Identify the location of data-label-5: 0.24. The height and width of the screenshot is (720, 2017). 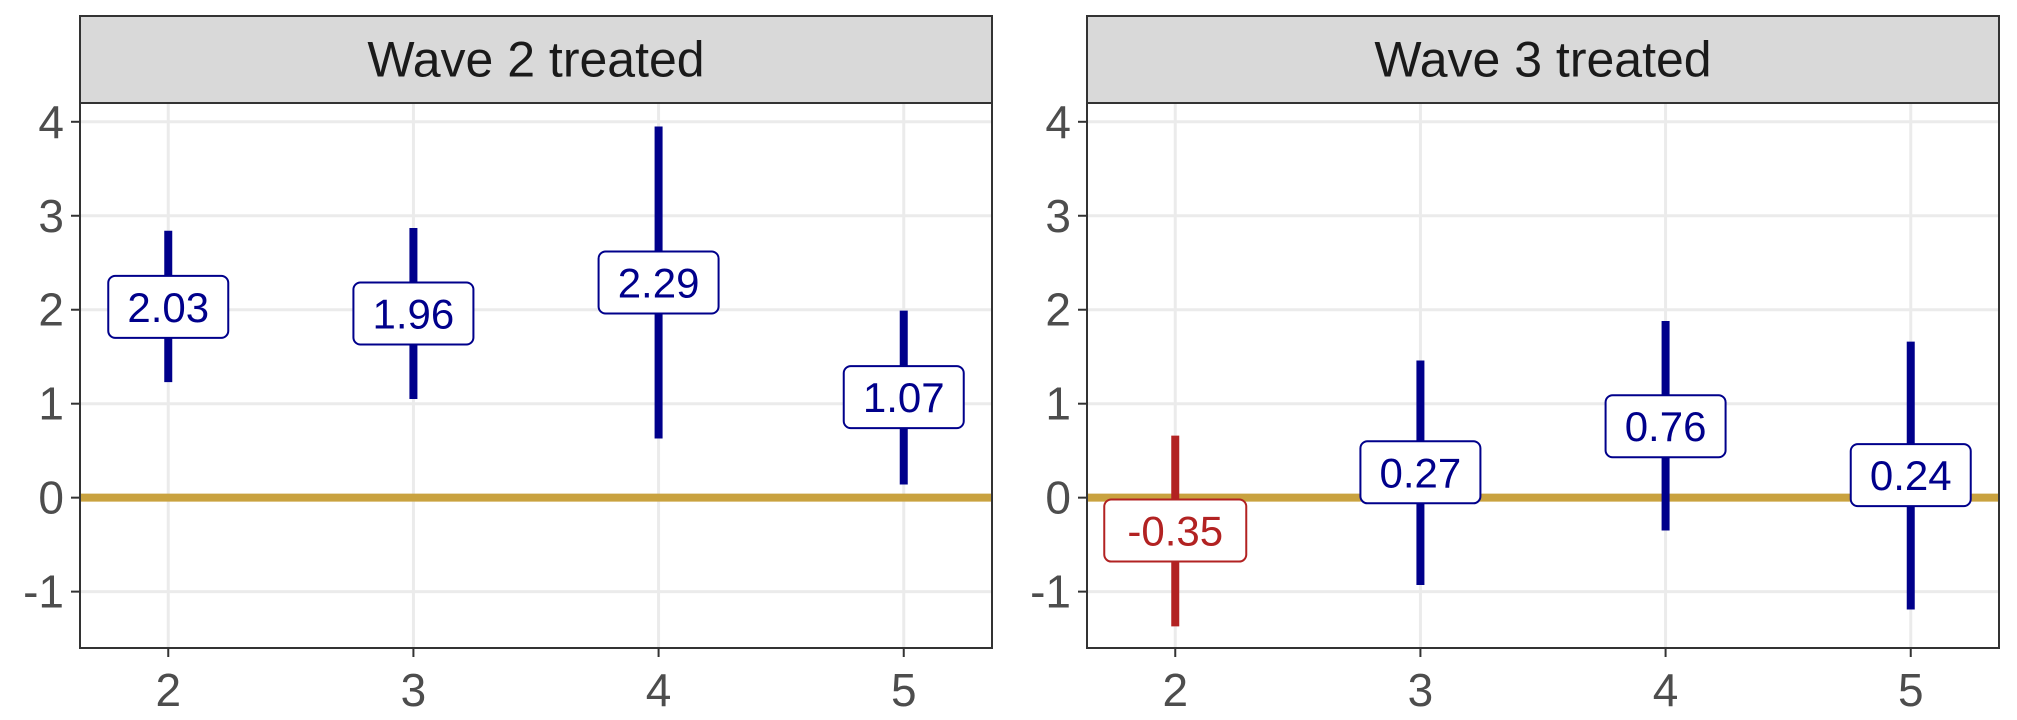
(1910, 475).